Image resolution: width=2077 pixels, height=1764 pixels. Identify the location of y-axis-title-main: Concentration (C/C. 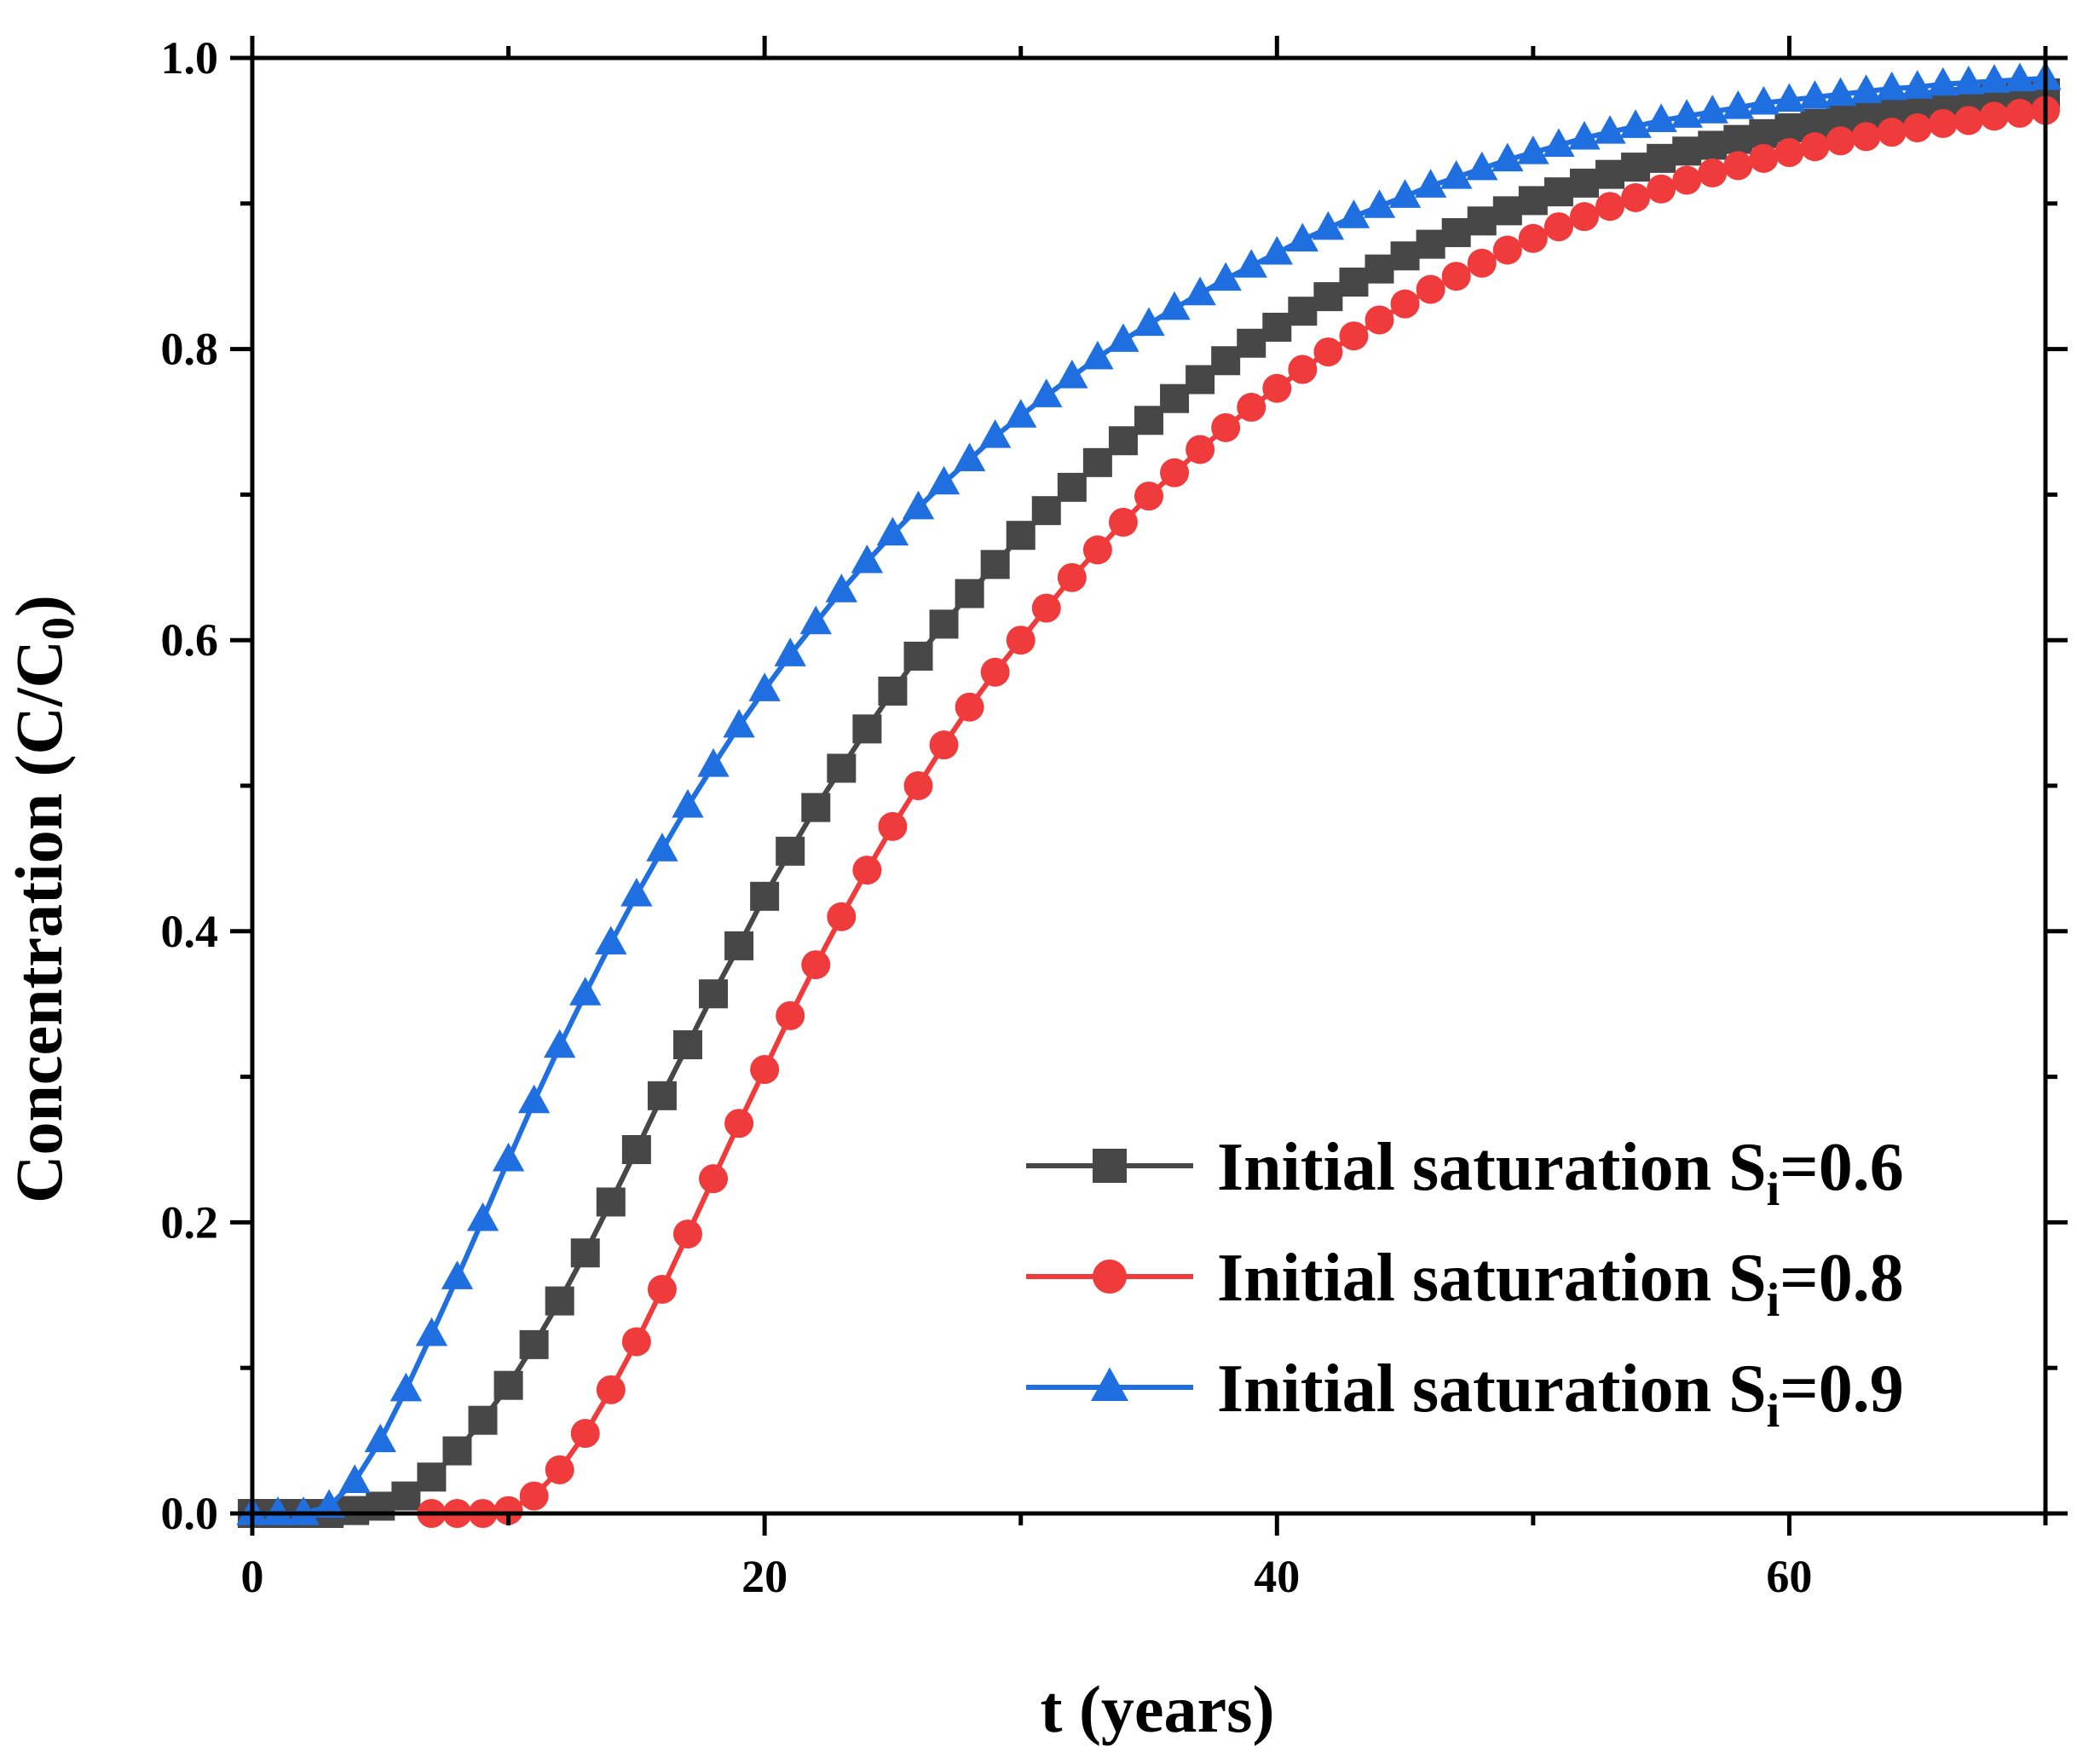
(39, 921).